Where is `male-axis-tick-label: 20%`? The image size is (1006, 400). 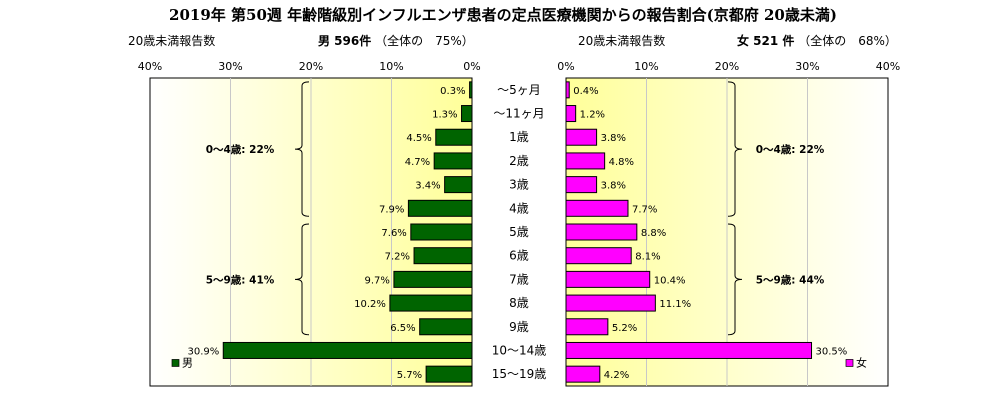
male-axis-tick-label: 20% is located at coordinates (311, 66).